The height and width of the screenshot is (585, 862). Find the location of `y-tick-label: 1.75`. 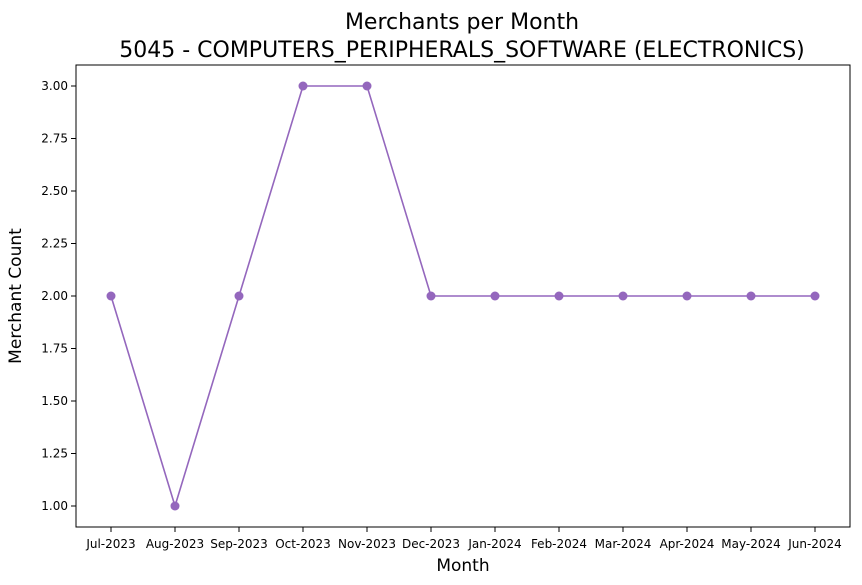

y-tick-label: 1.75 is located at coordinates (54, 349).